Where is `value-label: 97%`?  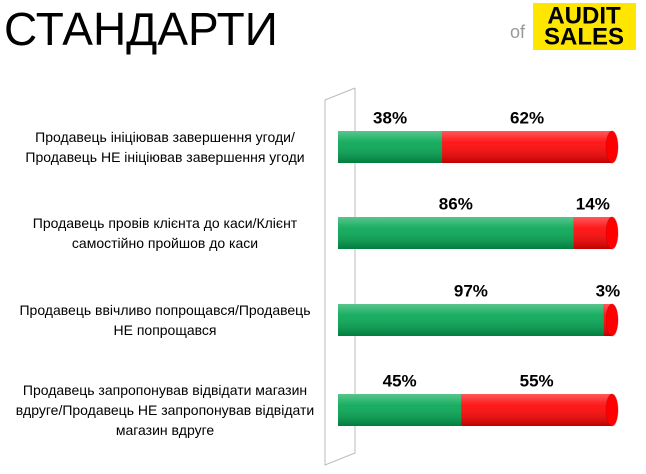
value-label: 97% is located at coordinates (471, 290).